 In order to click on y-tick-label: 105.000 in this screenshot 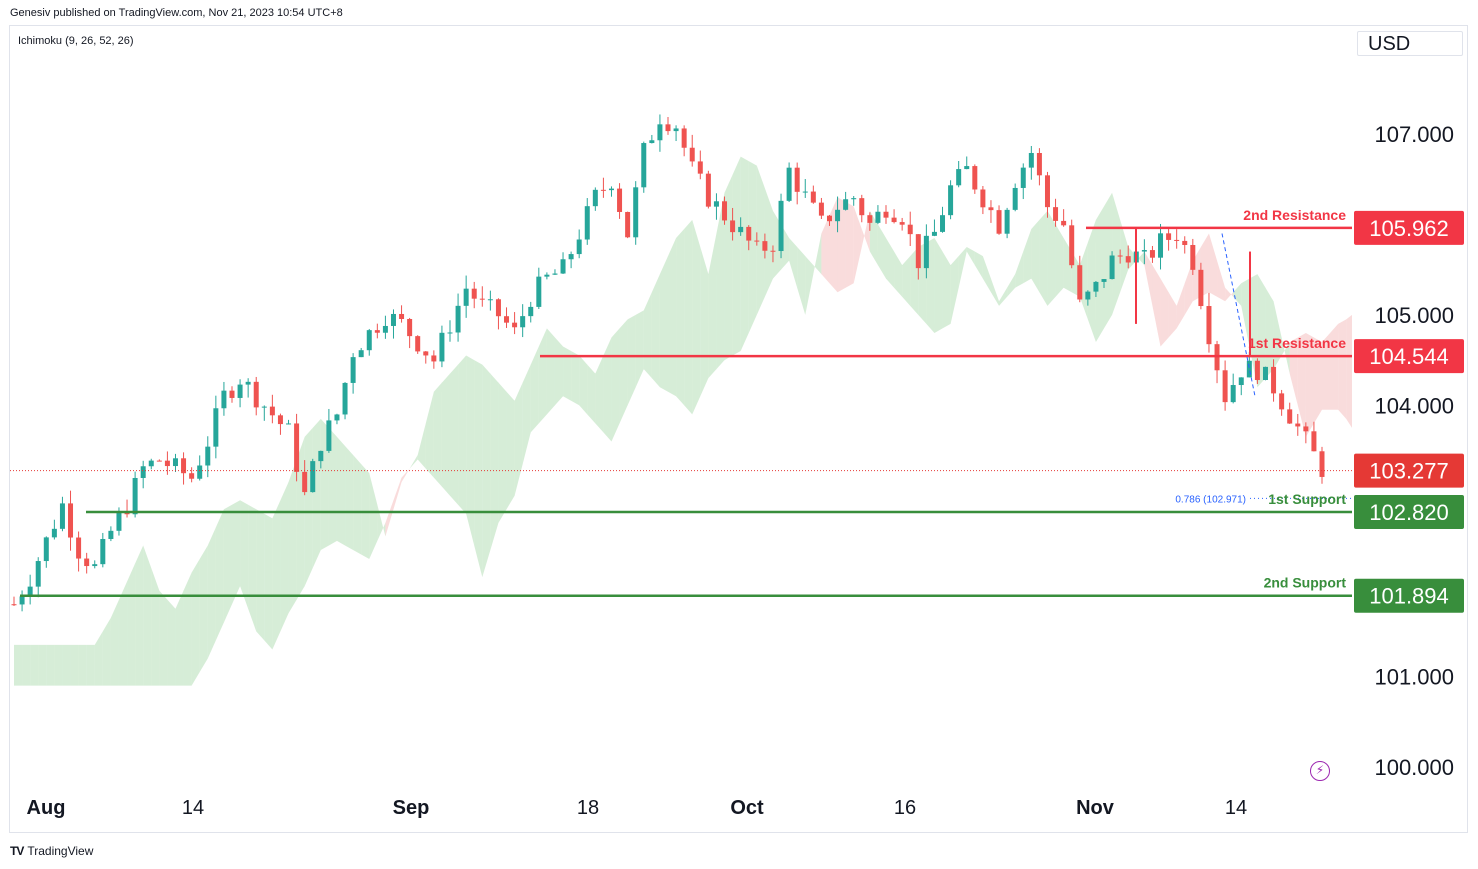, I will do `click(1414, 315)`.